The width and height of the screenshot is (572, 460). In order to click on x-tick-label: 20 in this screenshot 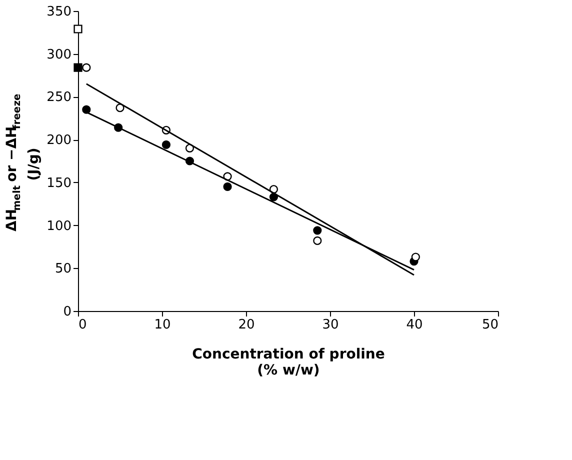, I will do `click(246, 325)`.